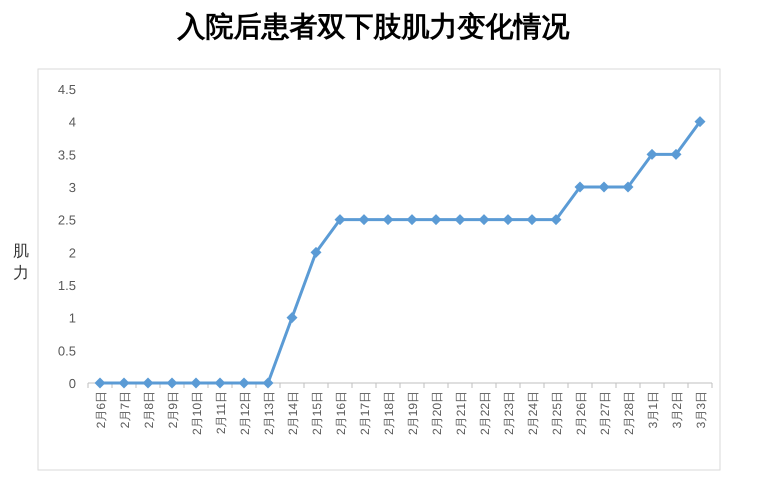 This screenshot has height=504, width=757. I want to click on x-tick-label: 2月7日, so click(125, 409).